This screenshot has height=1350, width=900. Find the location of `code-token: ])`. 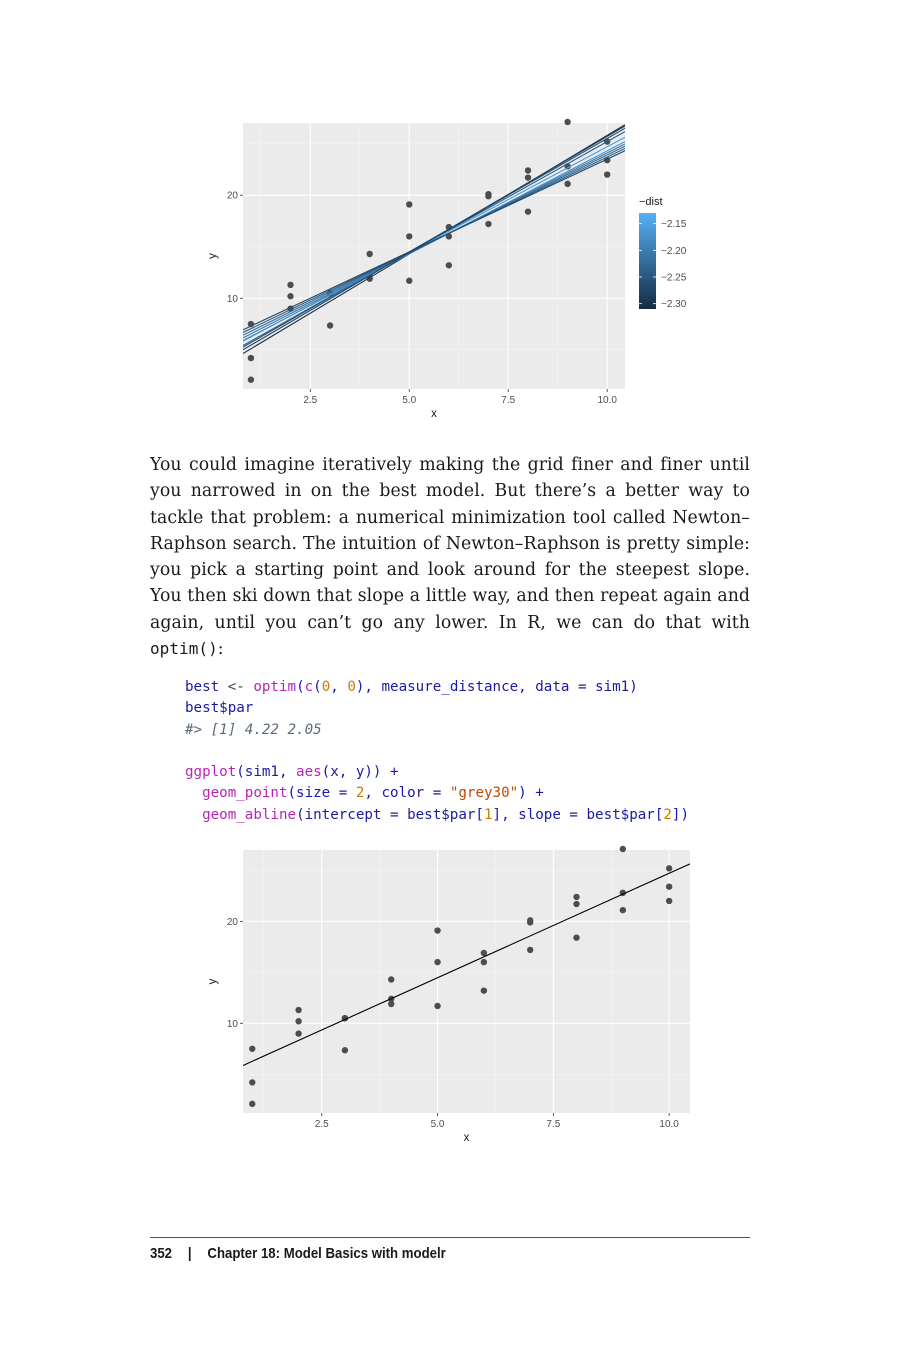

code-token: ]) is located at coordinates (680, 814).